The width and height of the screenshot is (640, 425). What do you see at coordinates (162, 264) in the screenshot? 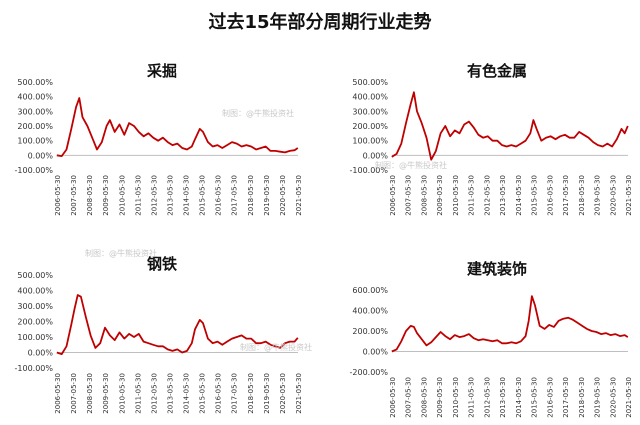
I see `chart-title: 钢铁` at bounding box center [162, 264].